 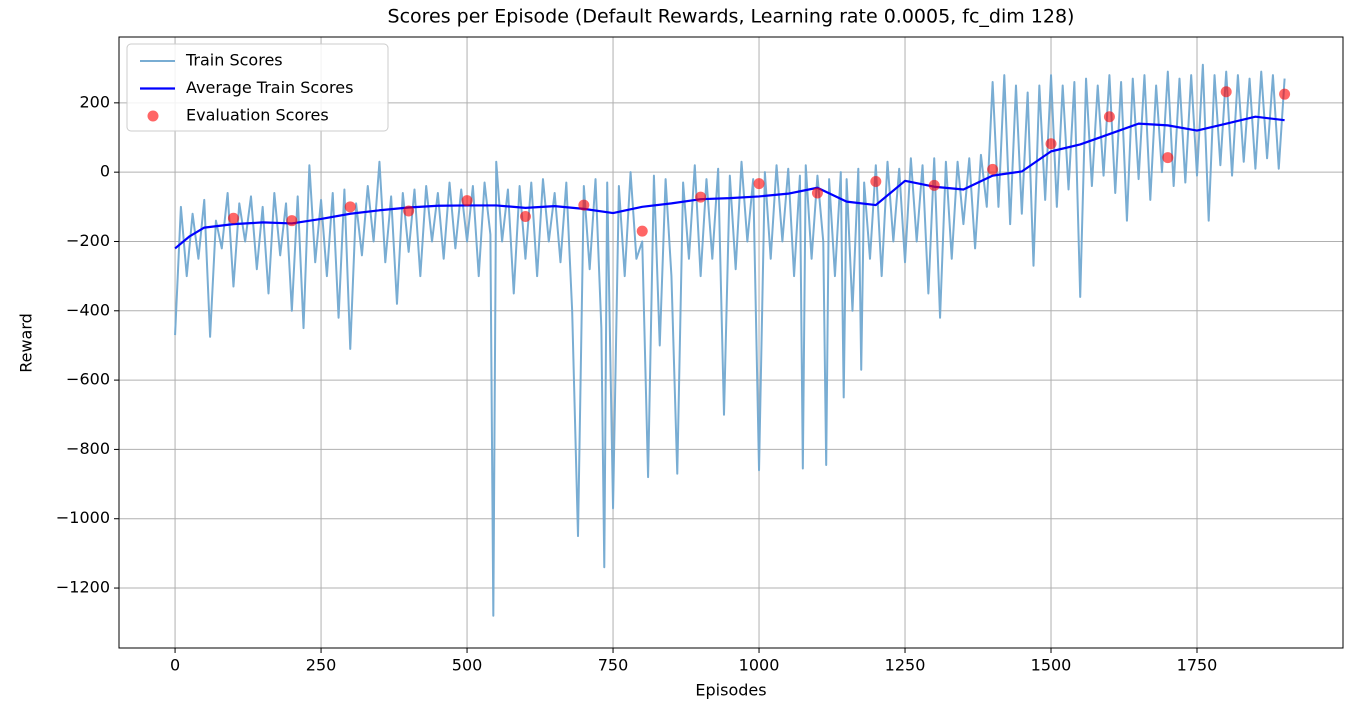 What do you see at coordinates (83, 517) in the screenshot?
I see `y-tick-label: −1000` at bounding box center [83, 517].